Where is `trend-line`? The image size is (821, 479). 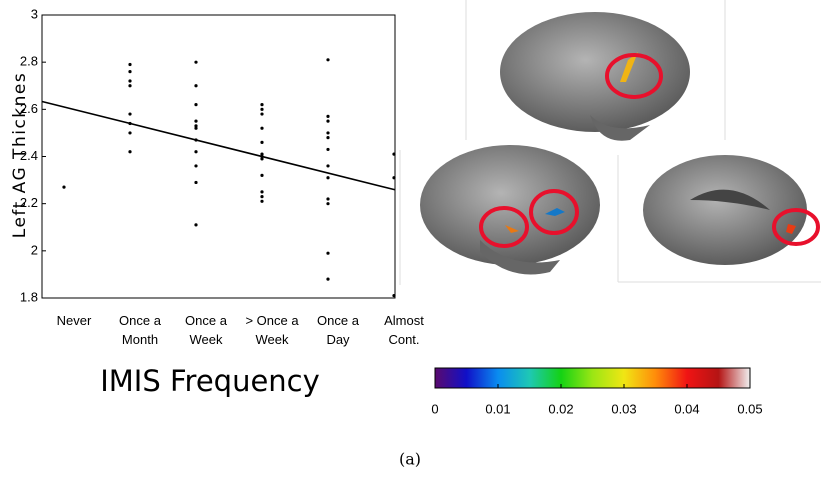 trend-line is located at coordinates (218, 145).